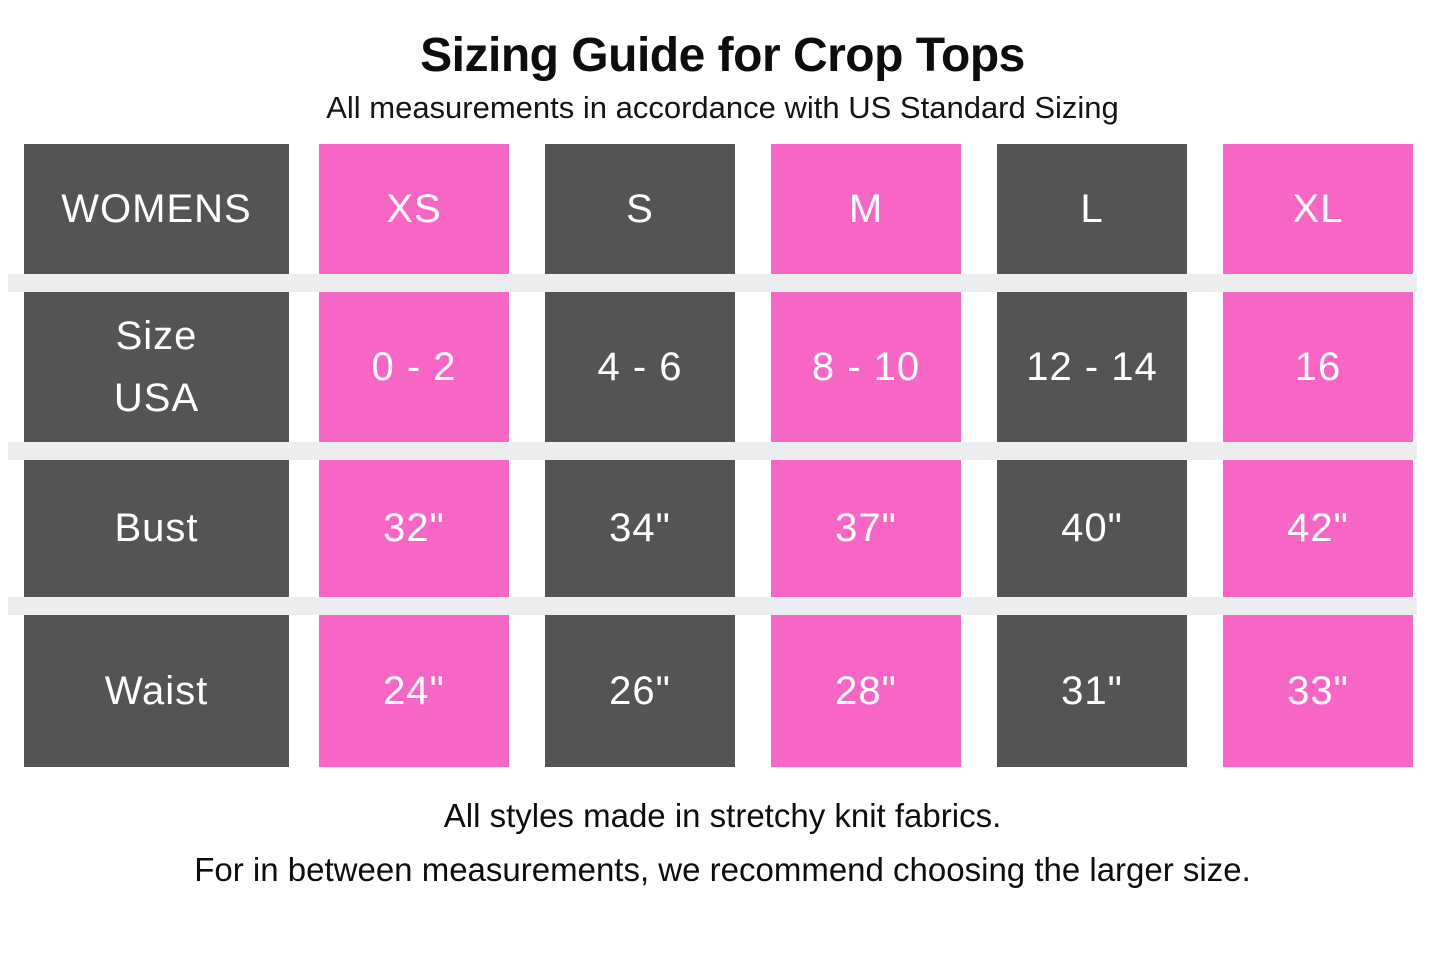  Describe the element at coordinates (414, 691) in the screenshot. I see `value-cell-waist-xs: 24"` at that location.